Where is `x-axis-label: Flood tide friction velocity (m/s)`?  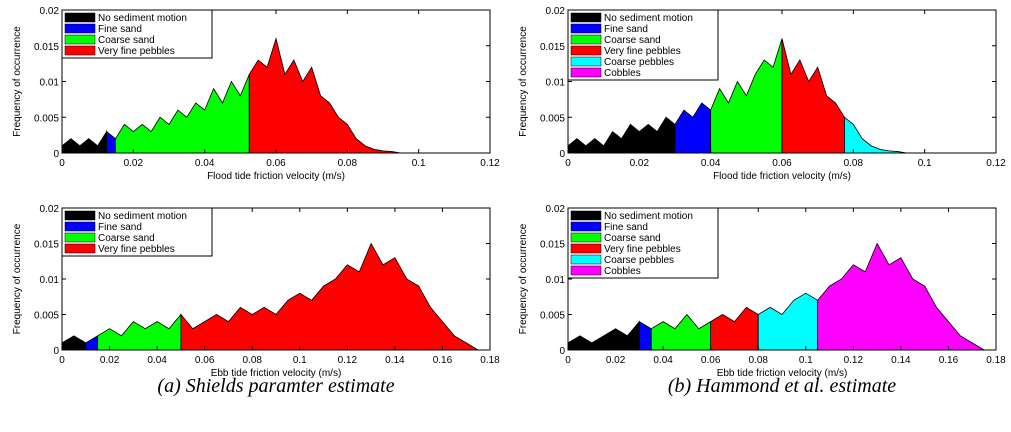 x-axis-label: Flood tide friction velocity (m/s) is located at coordinates (276, 176).